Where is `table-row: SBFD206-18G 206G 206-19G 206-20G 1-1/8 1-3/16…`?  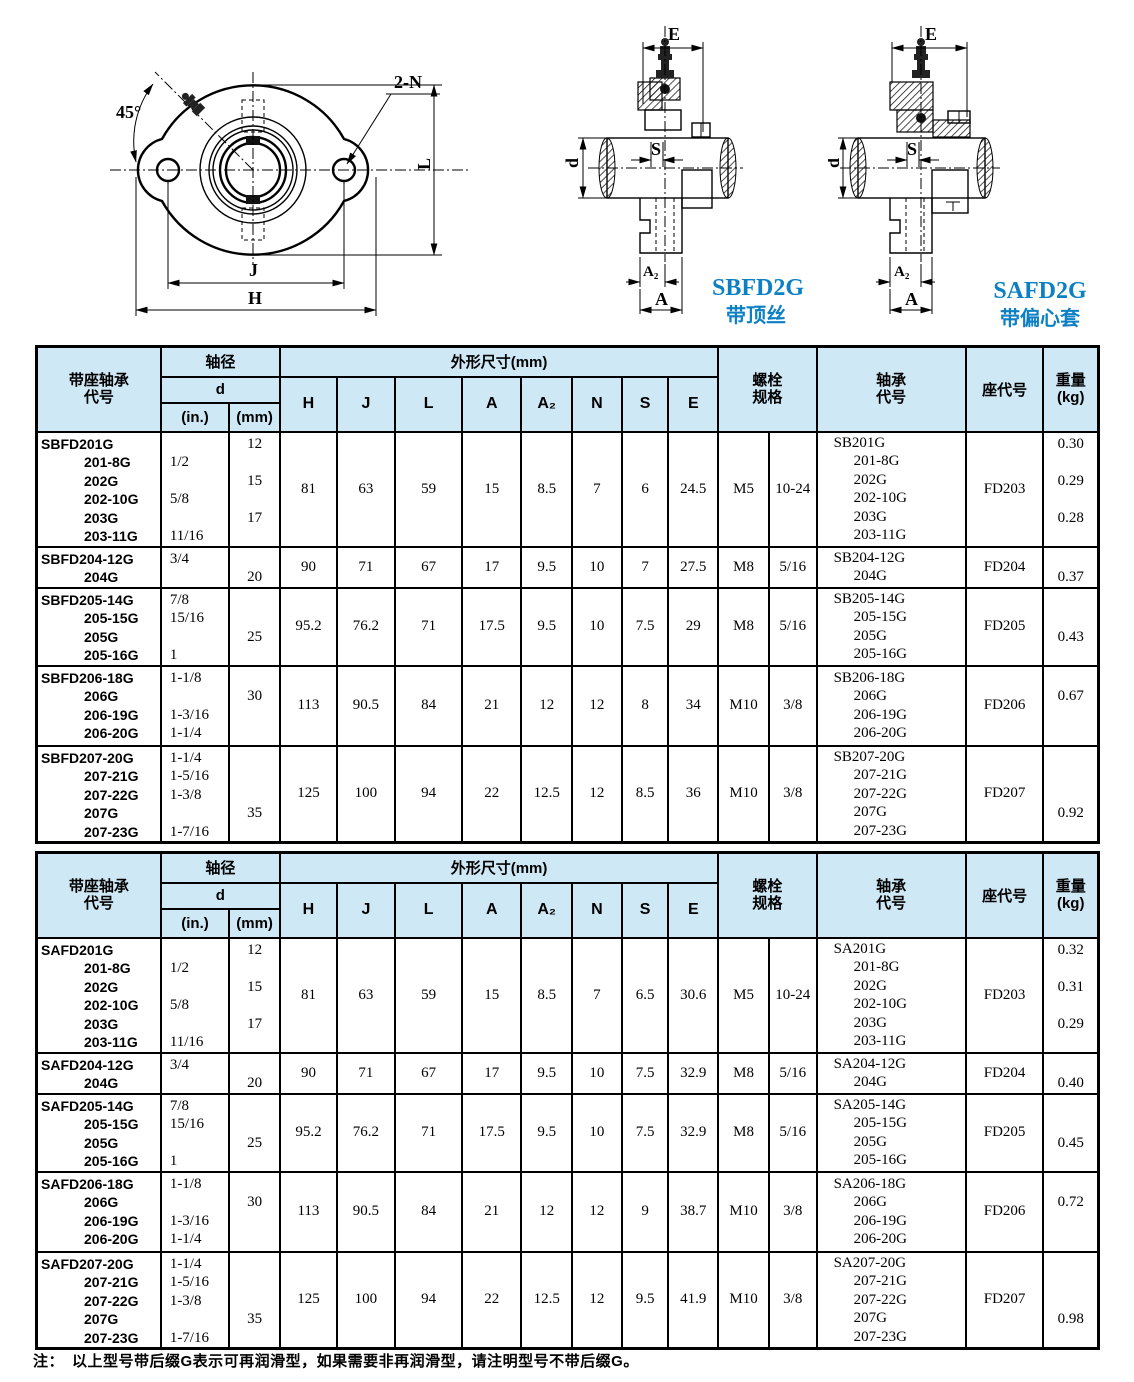 table-row: SBFD206-18G 206G 206-19G 206-20G 1-1/8 1-3/16… is located at coordinates (567, 705).